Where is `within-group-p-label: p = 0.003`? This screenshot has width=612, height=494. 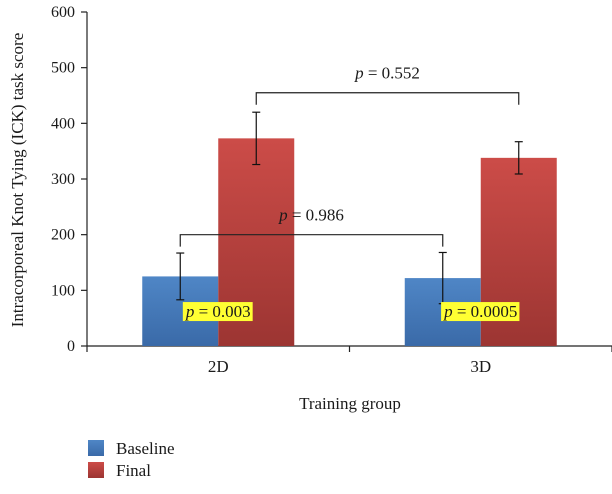
within-group-p-label: p = 0.003 is located at coordinates (218, 311).